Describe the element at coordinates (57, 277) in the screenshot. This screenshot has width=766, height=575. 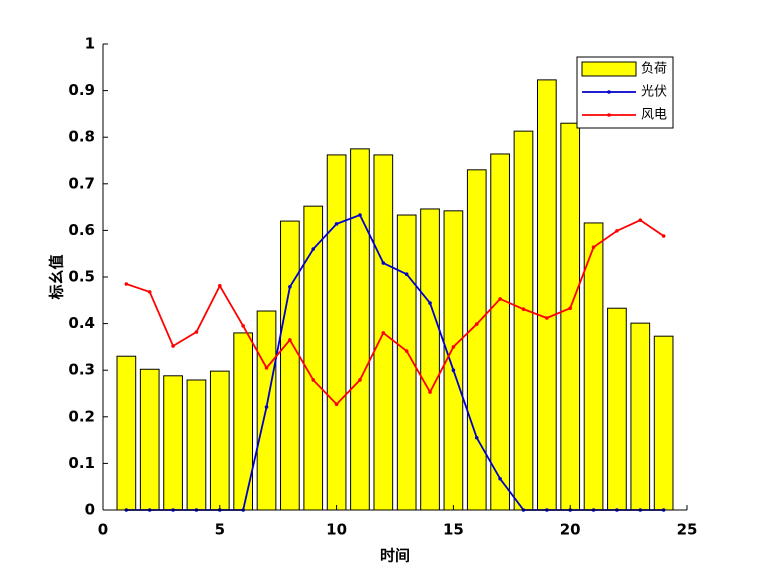
I see `y-axis-label: 标幺值` at that location.